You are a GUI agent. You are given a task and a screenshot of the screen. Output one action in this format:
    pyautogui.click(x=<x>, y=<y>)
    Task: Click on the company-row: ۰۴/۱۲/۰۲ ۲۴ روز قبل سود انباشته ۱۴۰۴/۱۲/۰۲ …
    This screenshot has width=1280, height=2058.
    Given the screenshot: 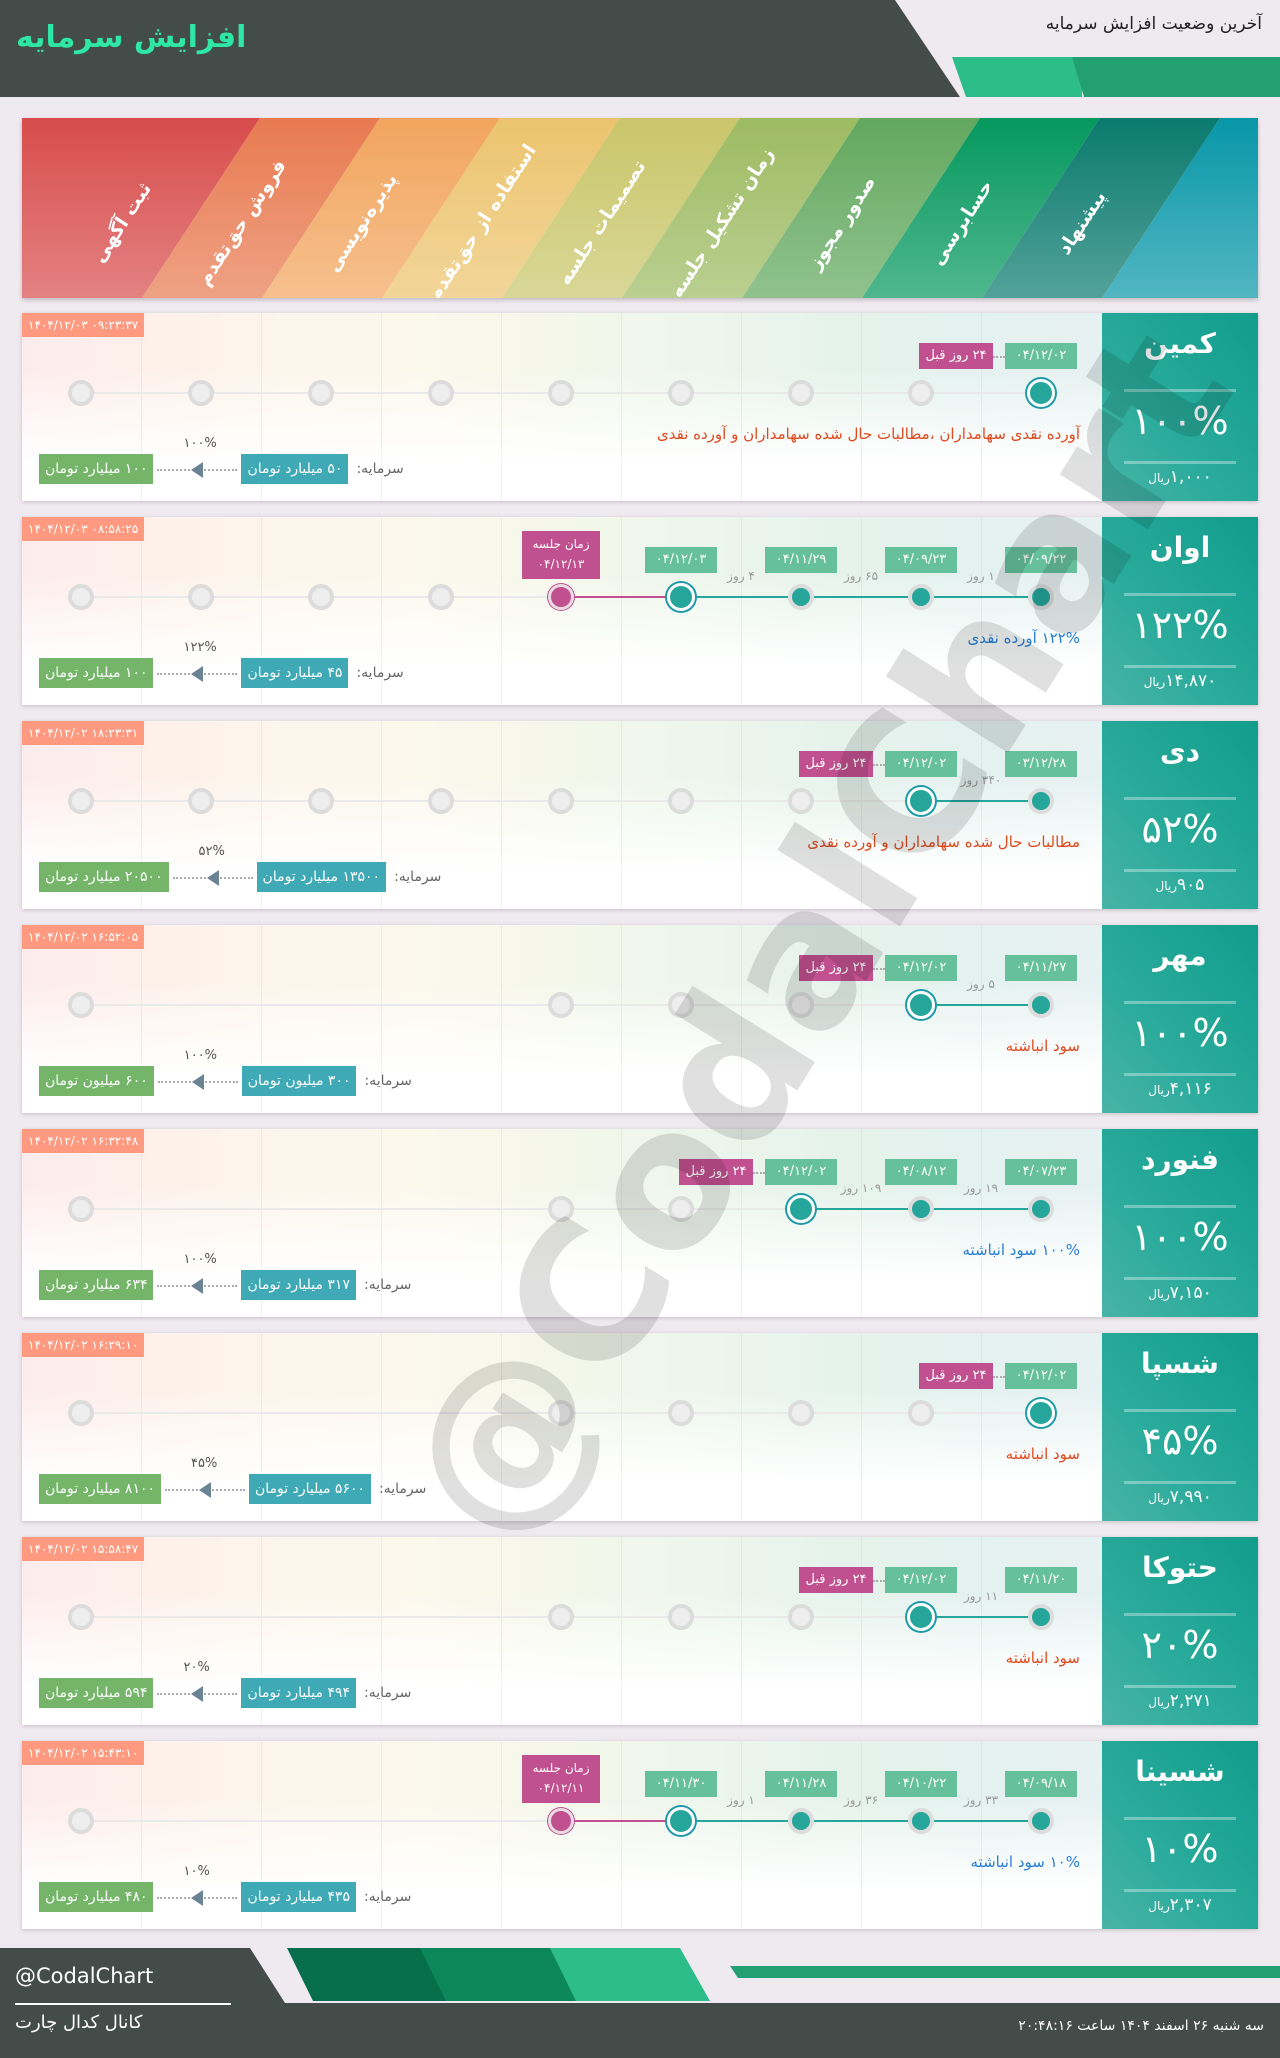 What is the action you would take?
    pyautogui.click(x=640, y=1427)
    